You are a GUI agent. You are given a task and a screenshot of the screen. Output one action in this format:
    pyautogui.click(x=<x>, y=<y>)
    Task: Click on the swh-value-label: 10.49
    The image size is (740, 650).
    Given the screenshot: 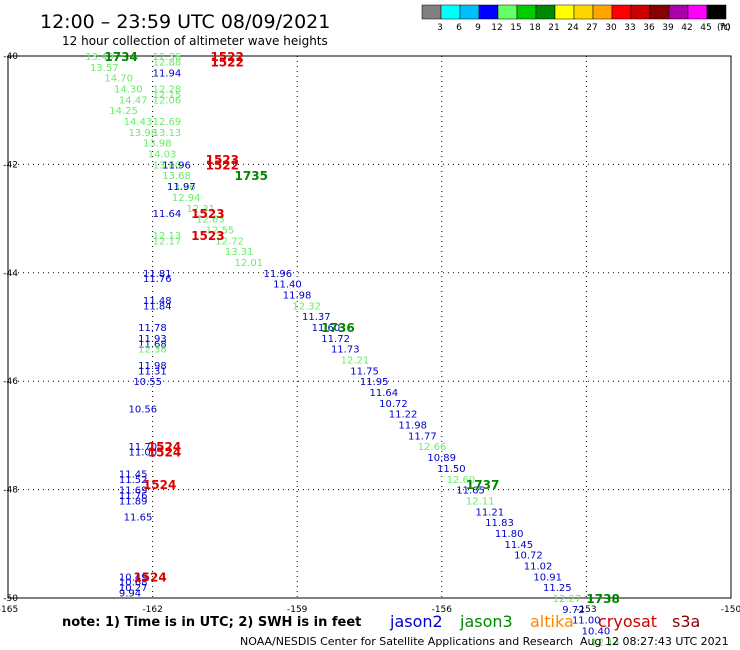 What is the action you would take?
    pyautogui.click(x=133, y=577)
    